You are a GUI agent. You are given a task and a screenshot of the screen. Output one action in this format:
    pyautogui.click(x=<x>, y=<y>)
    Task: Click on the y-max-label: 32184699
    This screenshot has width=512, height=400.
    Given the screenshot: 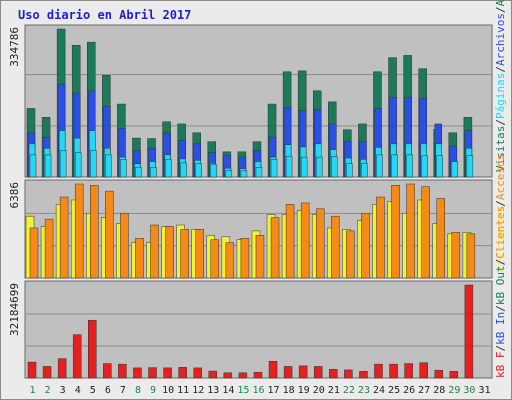 What is the action you would take?
    pyautogui.click(x=14, y=309)
    